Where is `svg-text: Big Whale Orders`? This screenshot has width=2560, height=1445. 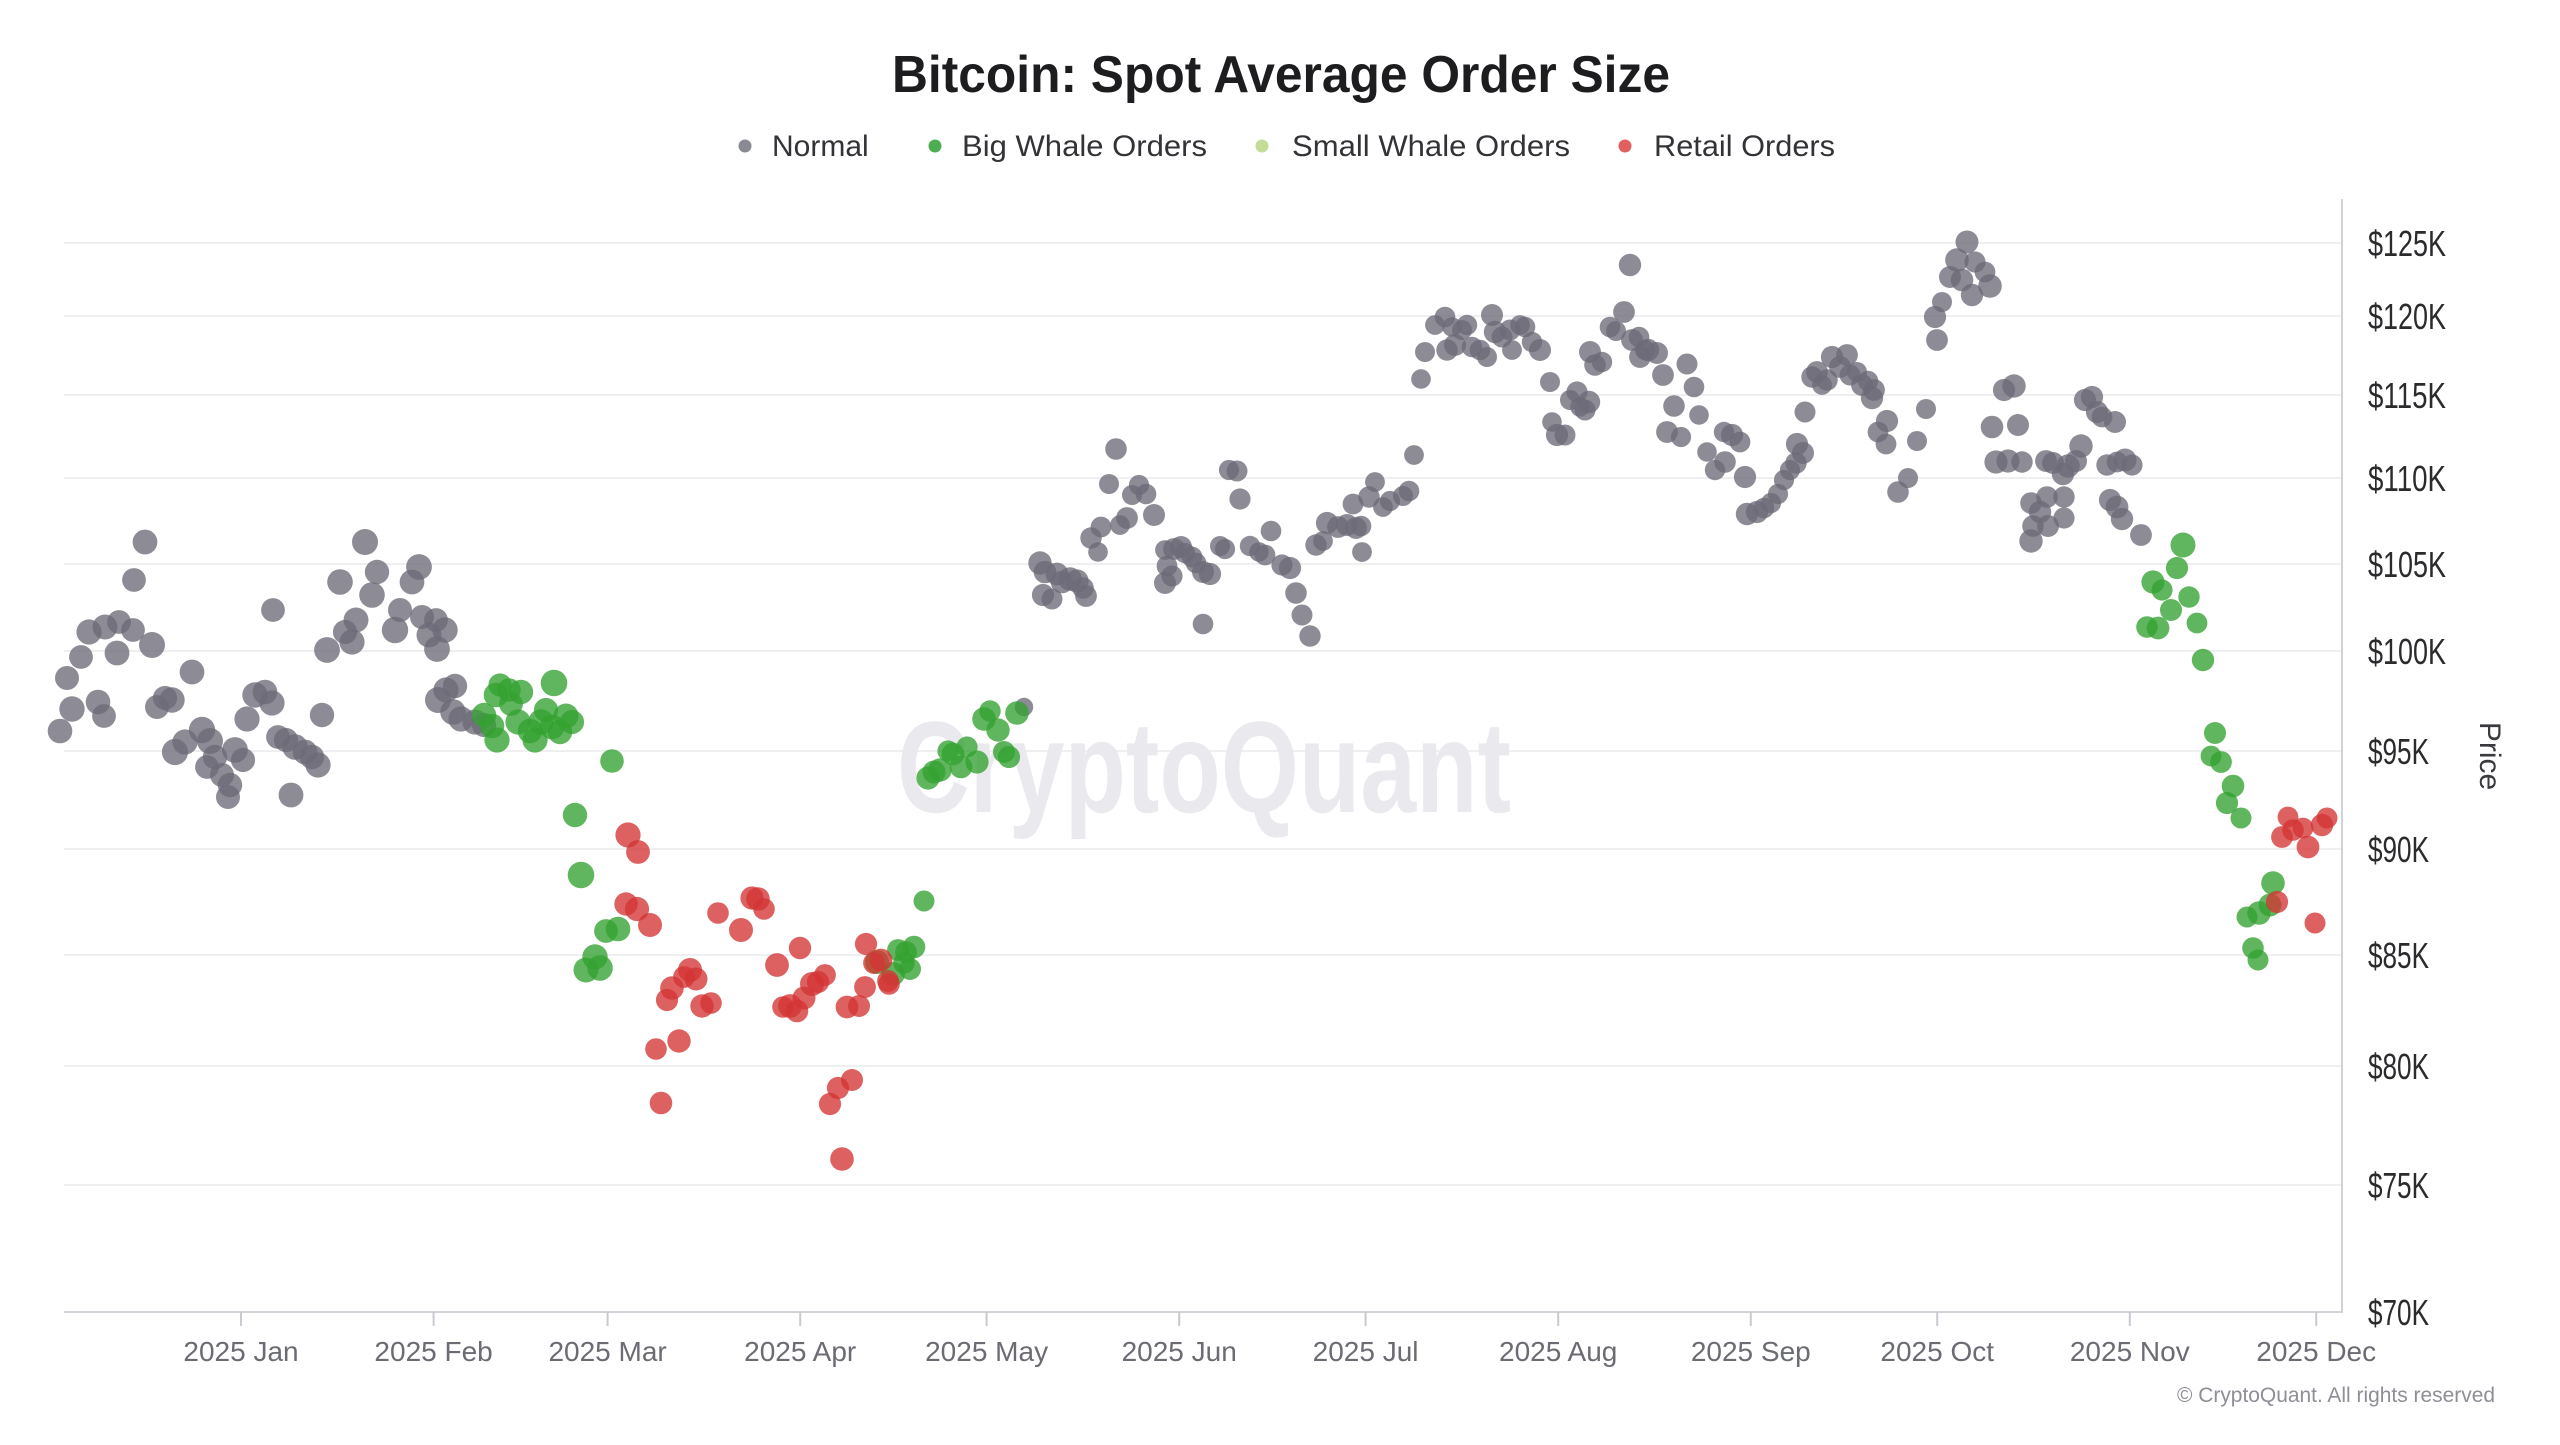 svg-text: Big Whale Orders is located at coordinates (1084, 146).